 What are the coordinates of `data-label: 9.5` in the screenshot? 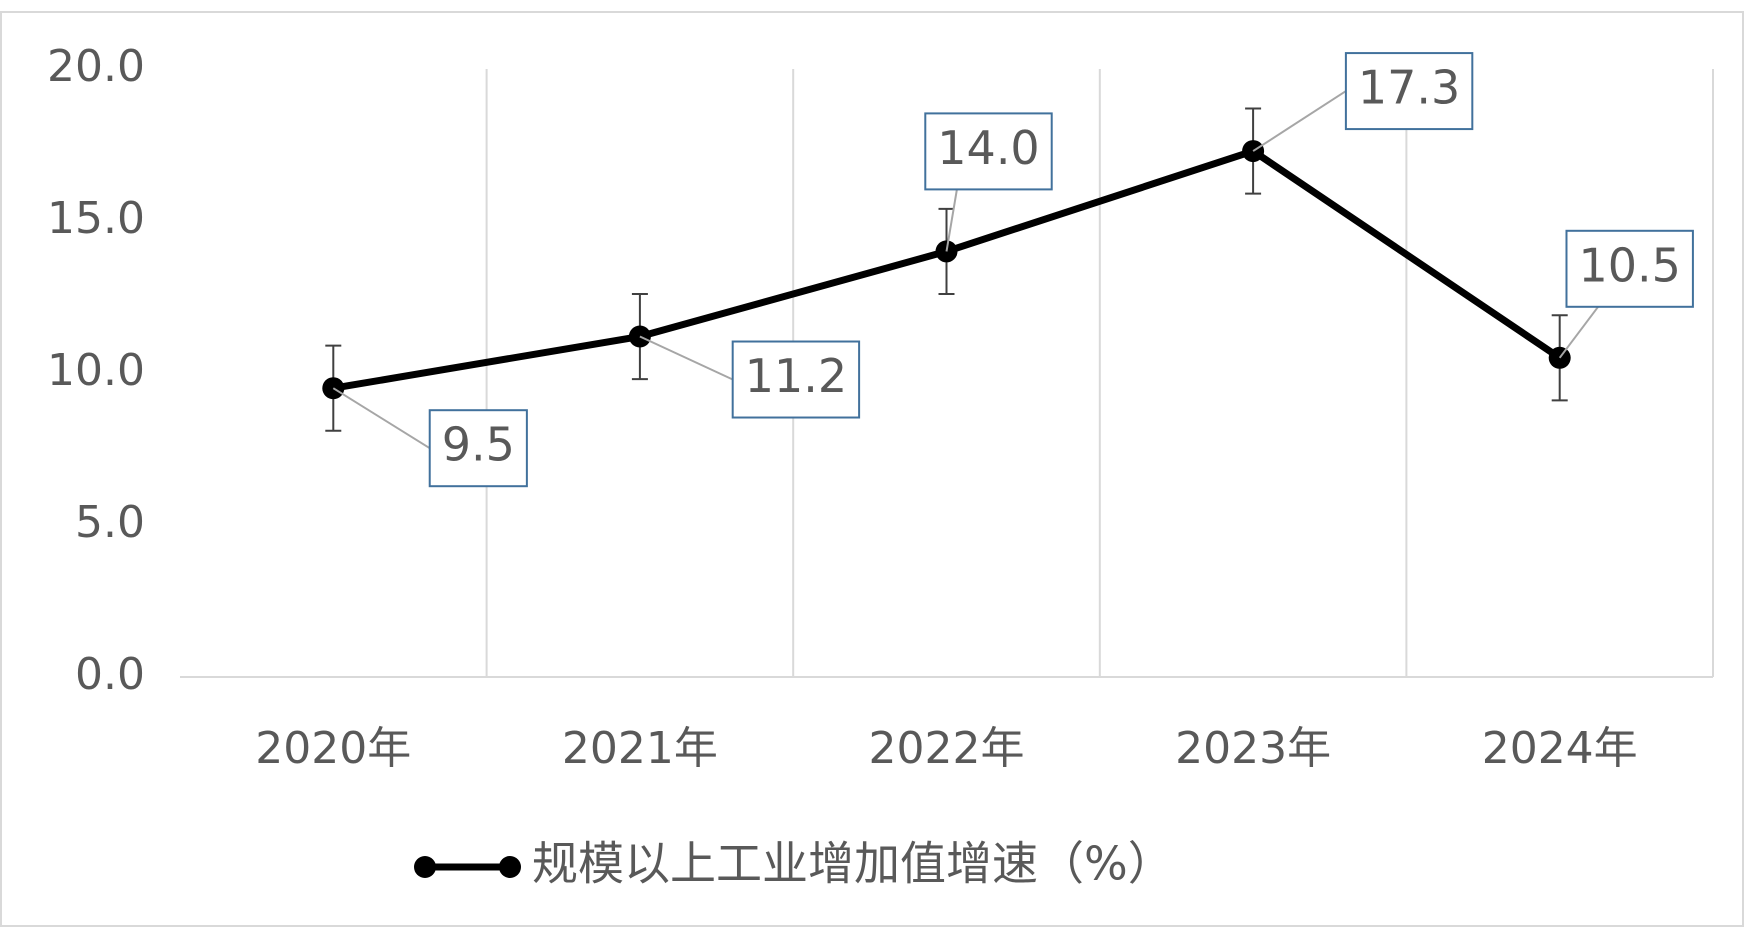 It's located at (478, 445).